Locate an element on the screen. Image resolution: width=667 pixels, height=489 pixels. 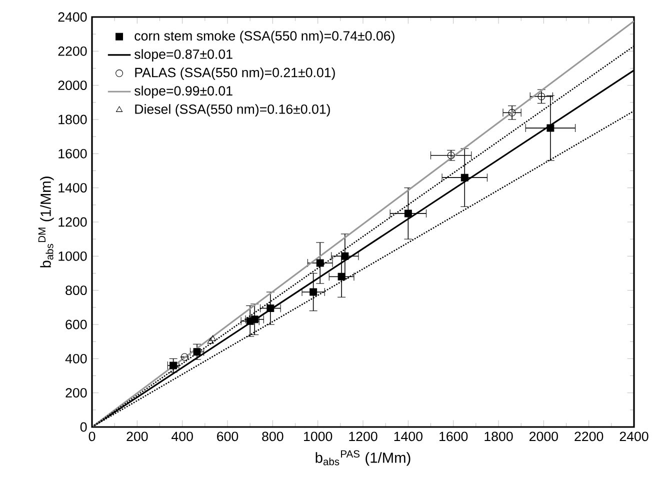
y-tick-label: 400 is located at coordinates (76, 359).